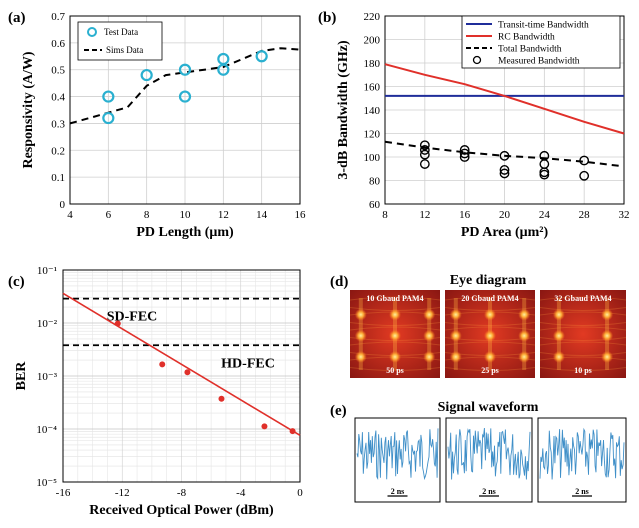  What do you see at coordinates (526, 38) in the screenshot?
I see `legend-label: RC Bandwidth` at bounding box center [526, 38].